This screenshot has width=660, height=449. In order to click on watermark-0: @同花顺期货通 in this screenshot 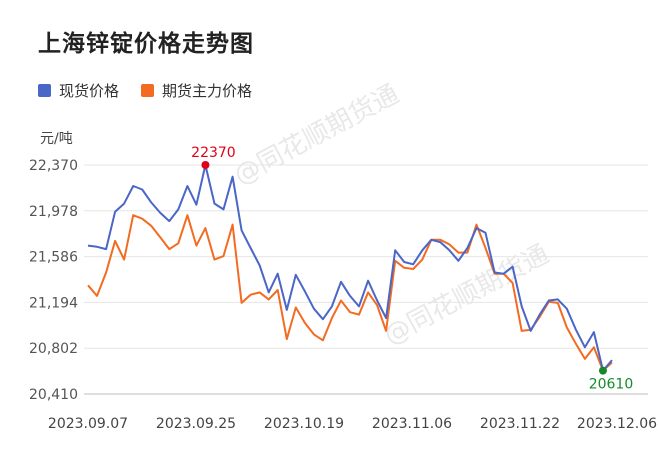, I will do `click(316, 135)`.